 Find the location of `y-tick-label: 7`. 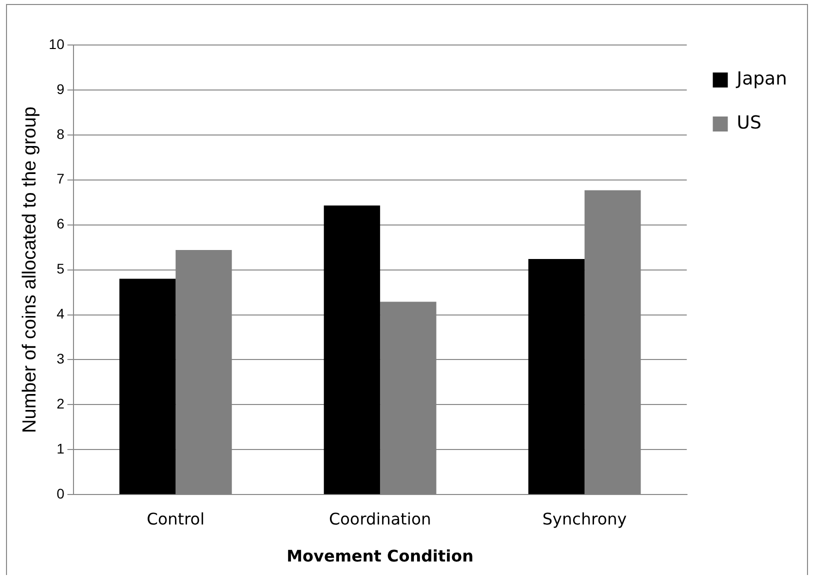

y-tick-label: 7 is located at coordinates (60, 178).